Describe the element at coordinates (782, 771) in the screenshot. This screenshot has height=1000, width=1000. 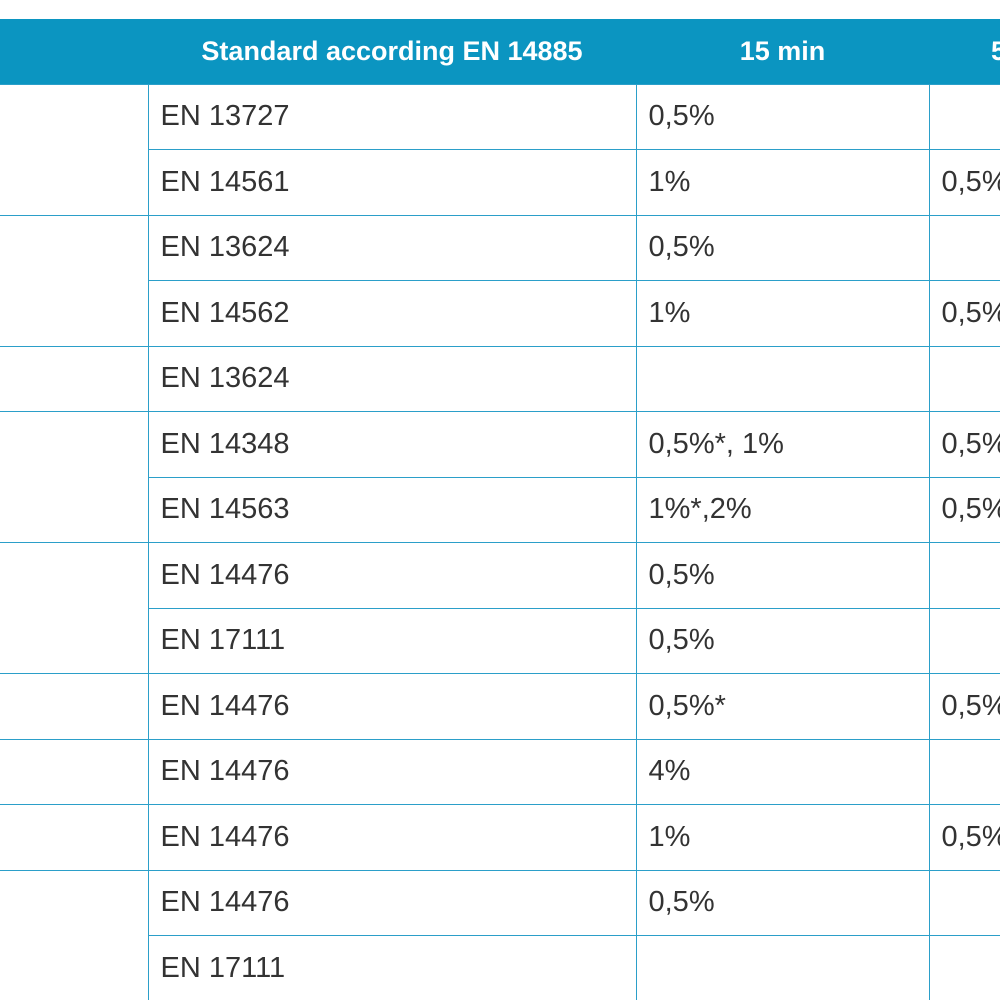
I see `concentration-15min-cell: 4%` at that location.